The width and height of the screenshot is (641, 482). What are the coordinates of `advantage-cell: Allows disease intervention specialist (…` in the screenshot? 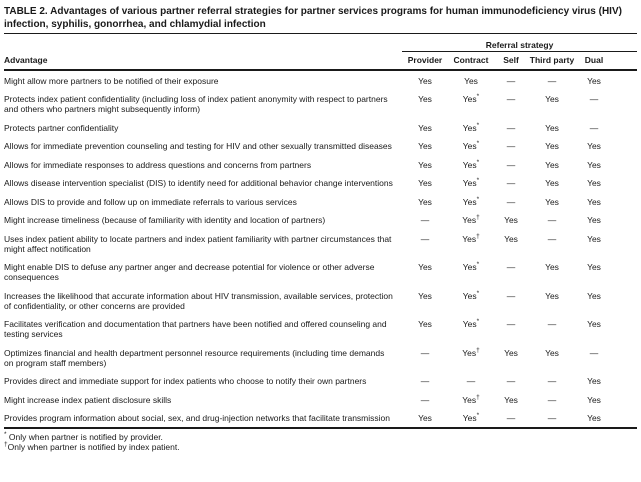 It's located at (198, 183).